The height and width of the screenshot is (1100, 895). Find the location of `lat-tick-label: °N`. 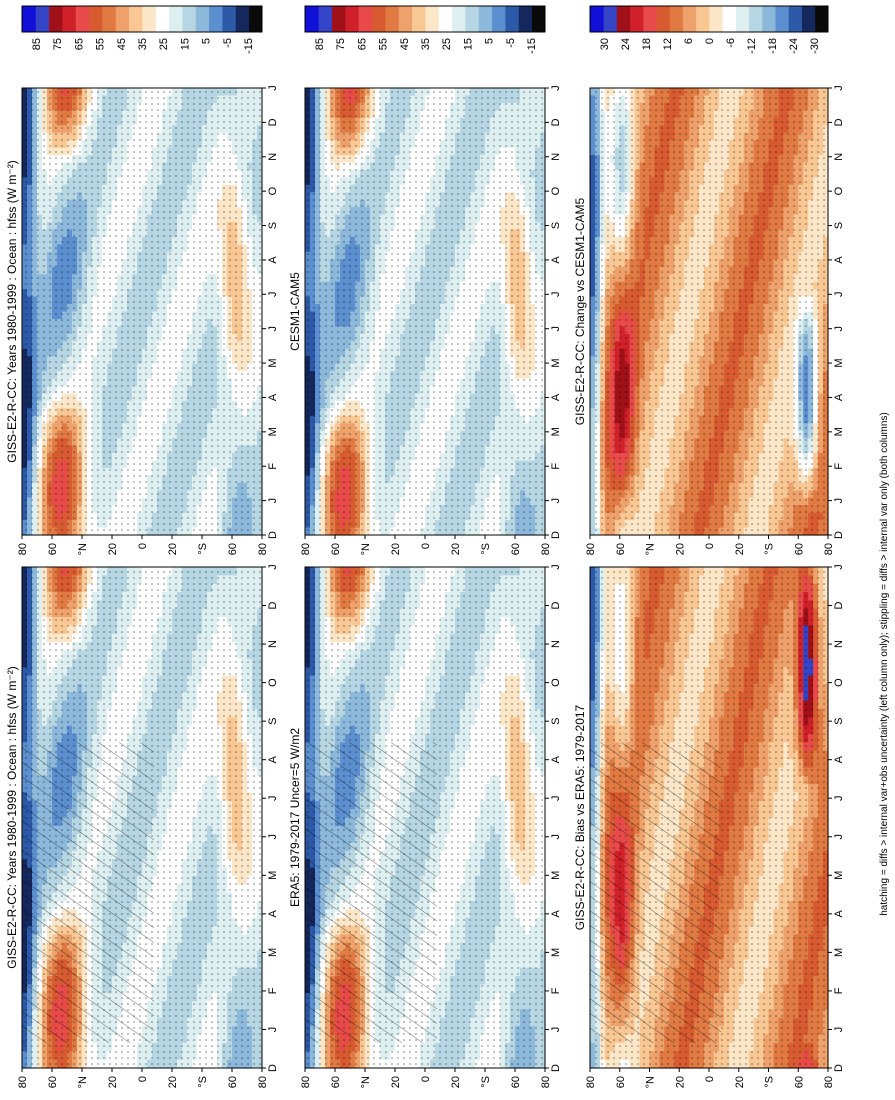

lat-tick-label: °N is located at coordinates (83, 1082).